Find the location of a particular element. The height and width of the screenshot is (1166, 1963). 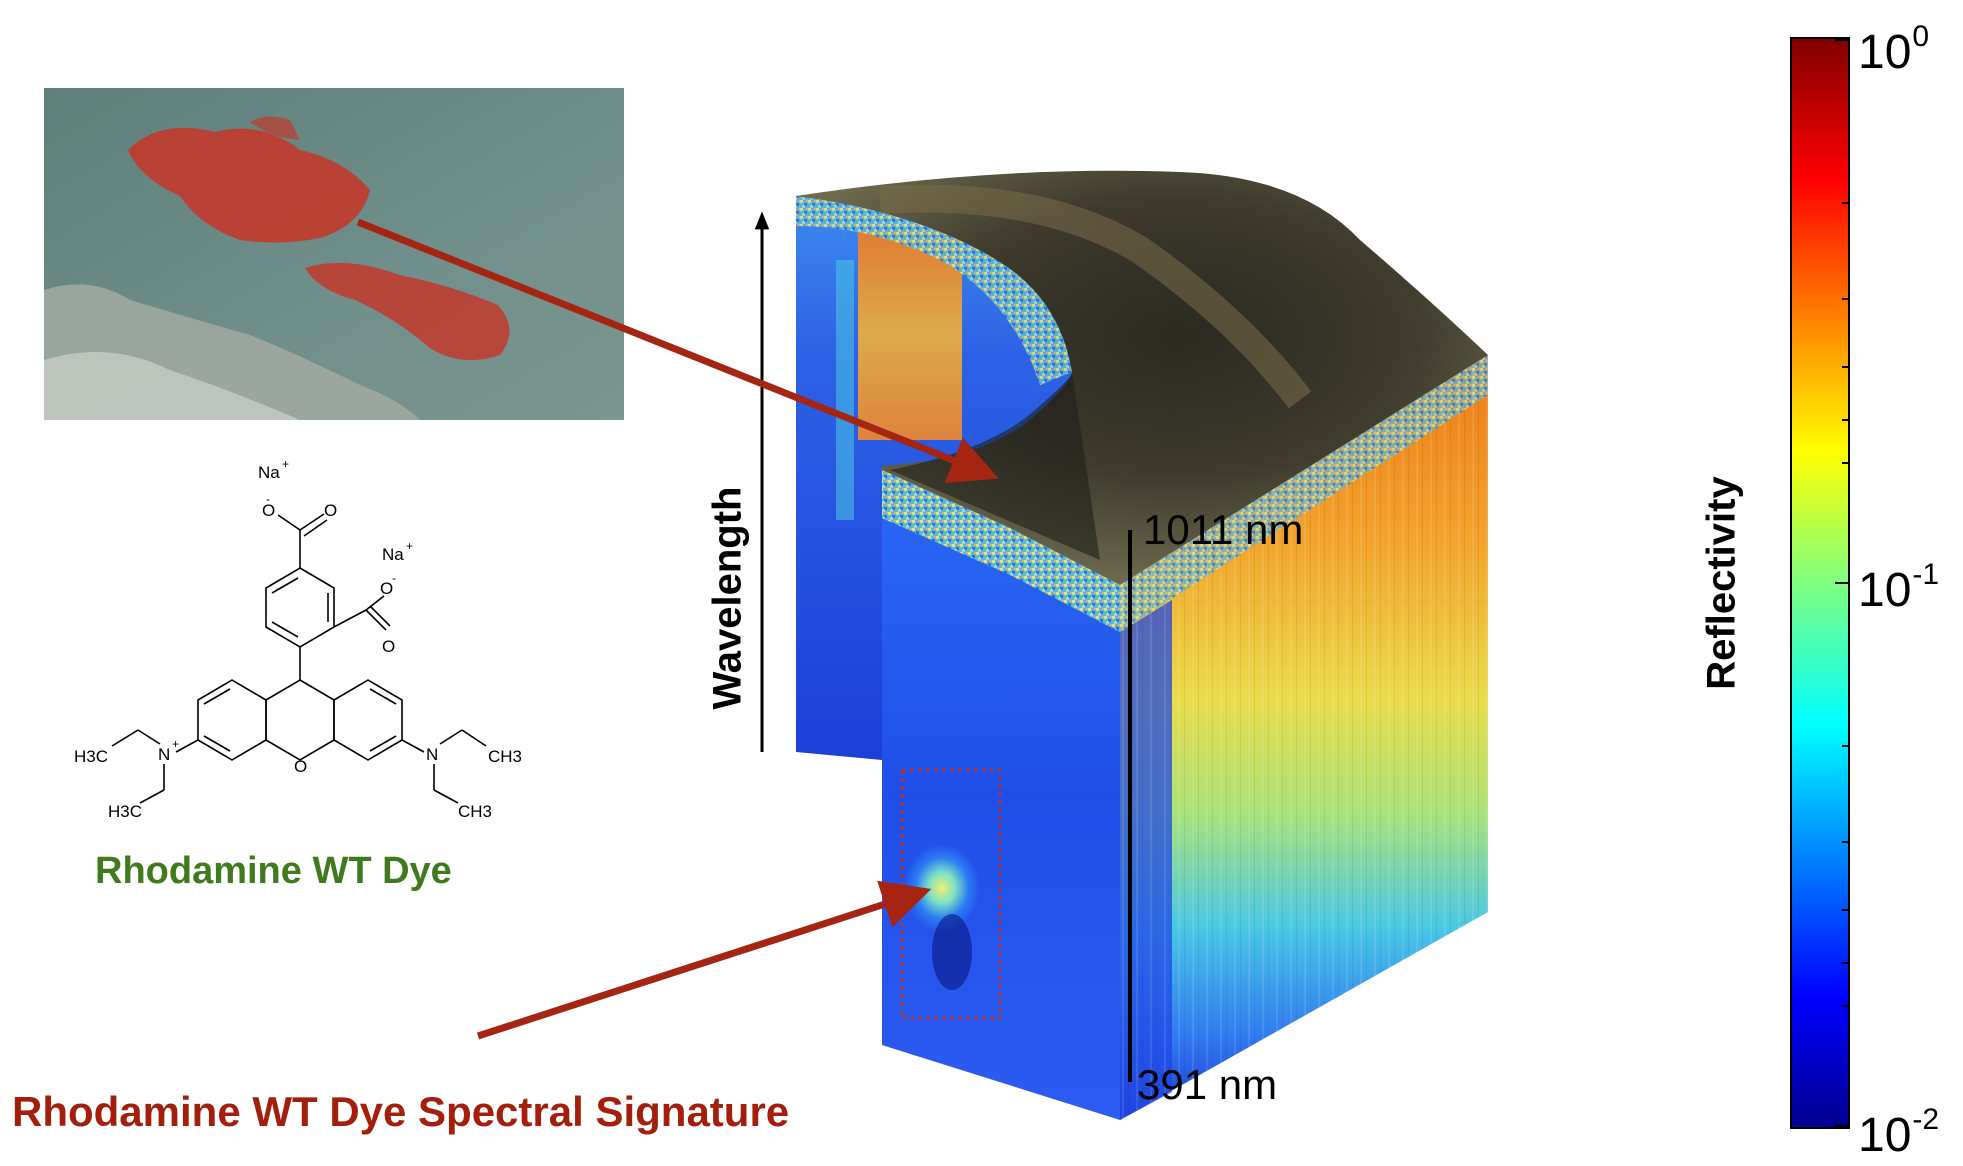

atom-na2: Na is located at coordinates (393, 554).